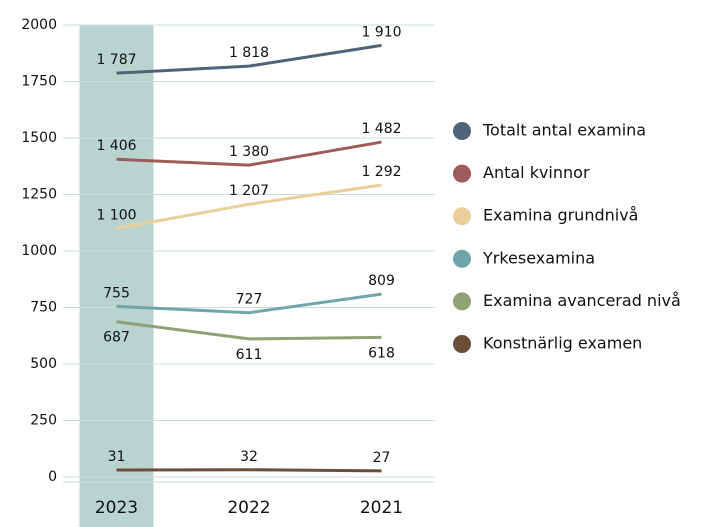 This screenshot has width=702, height=527. I want to click on y-tick-label: 750, so click(43, 308).